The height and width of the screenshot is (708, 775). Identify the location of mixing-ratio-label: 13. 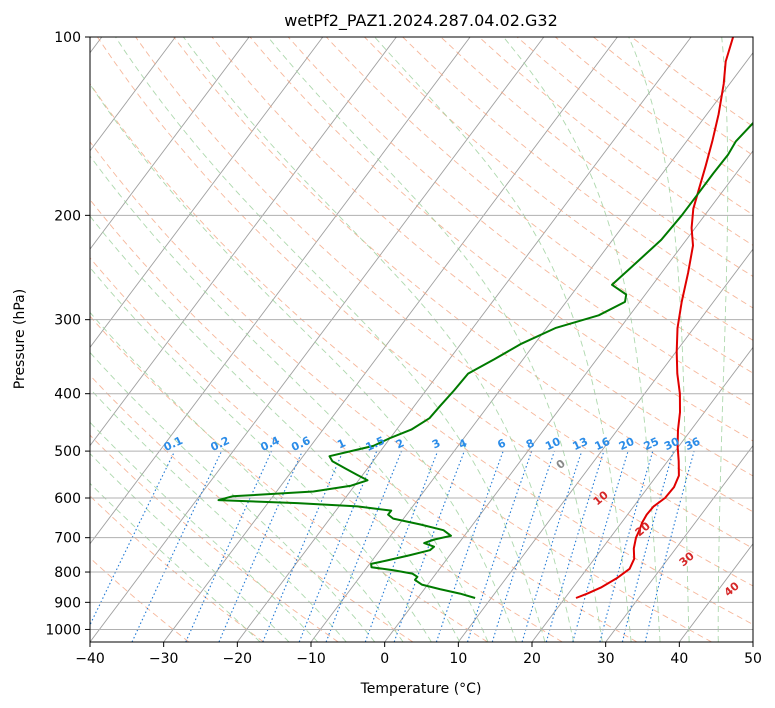
(580, 444).